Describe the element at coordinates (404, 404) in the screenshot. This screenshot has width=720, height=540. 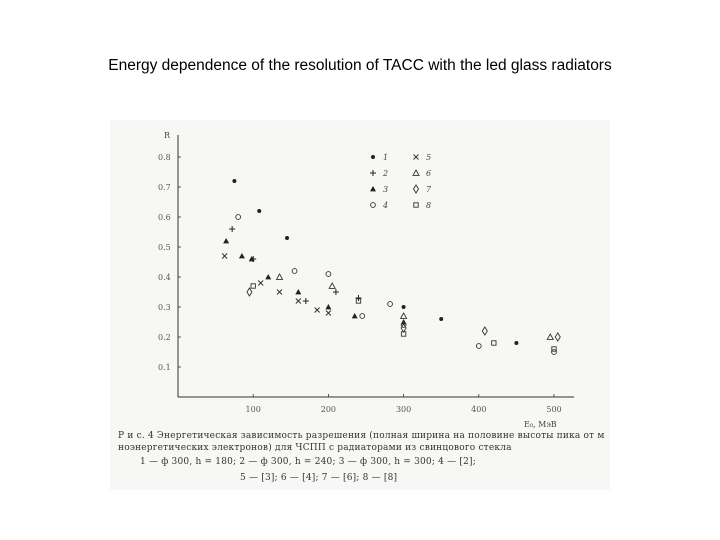
I see `x-ticks: 100 200 300 400 500` at that location.